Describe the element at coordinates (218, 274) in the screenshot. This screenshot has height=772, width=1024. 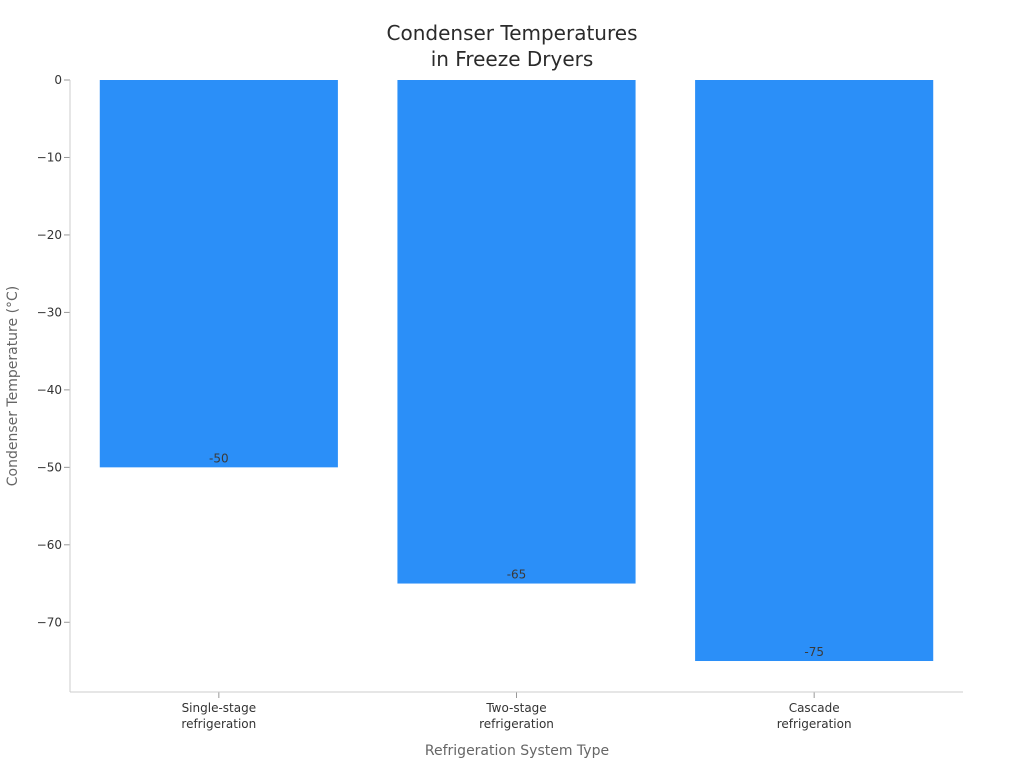
I see `bar` at that location.